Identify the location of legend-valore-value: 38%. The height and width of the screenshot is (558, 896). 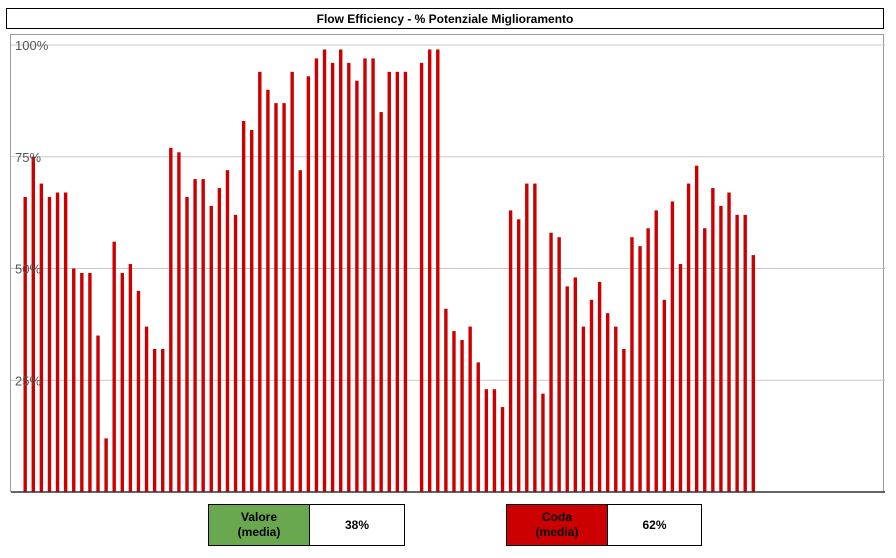
(357, 525).